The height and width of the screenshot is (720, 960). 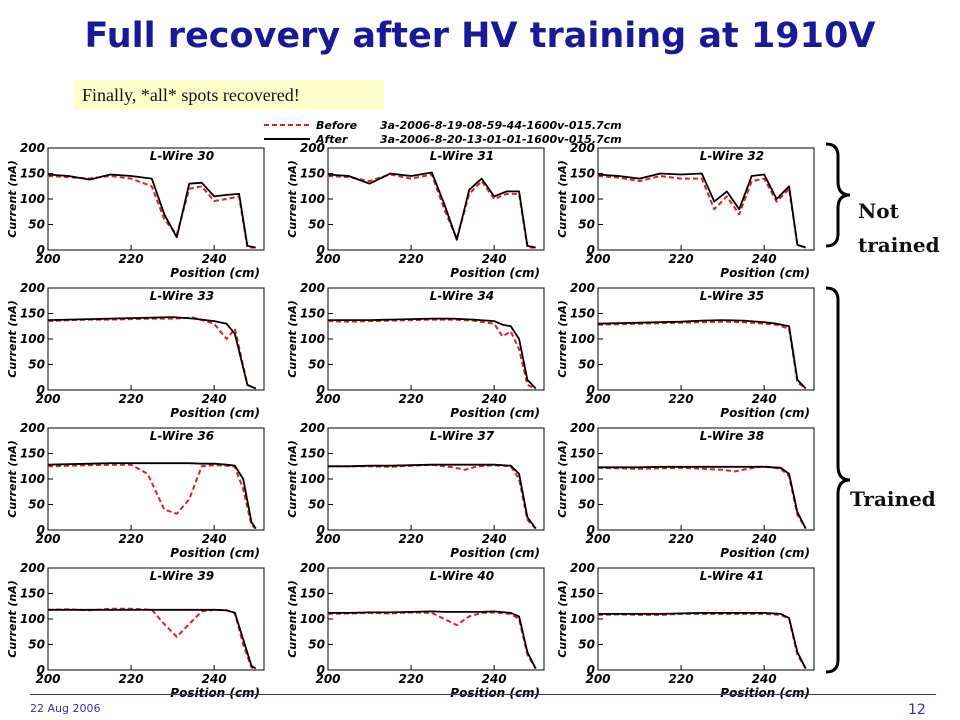 What do you see at coordinates (65, 708) in the screenshot?
I see `footer-date: 22 Aug 2006` at bounding box center [65, 708].